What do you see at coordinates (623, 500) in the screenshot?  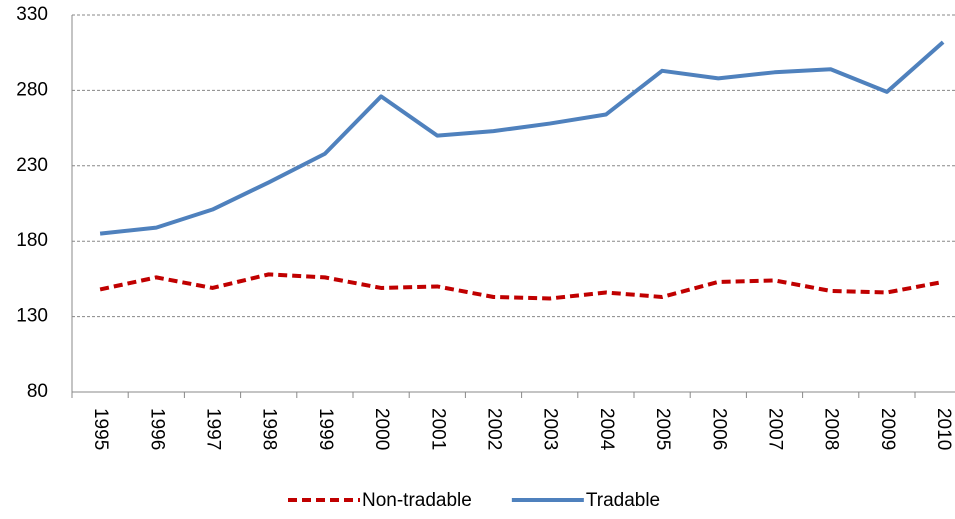 I see `legend-label: Tradable` at bounding box center [623, 500].